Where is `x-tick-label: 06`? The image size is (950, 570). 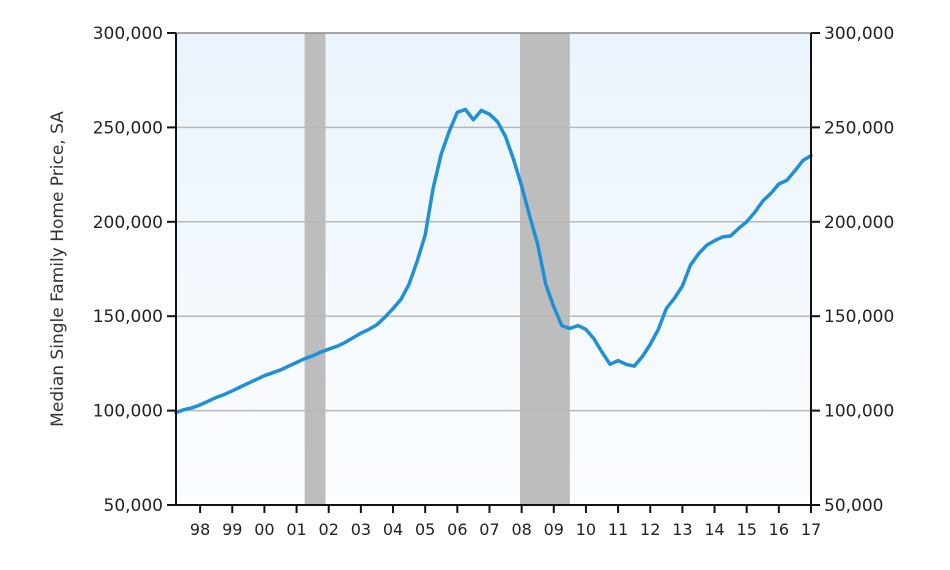
x-tick-label: 06 is located at coordinates (457, 529).